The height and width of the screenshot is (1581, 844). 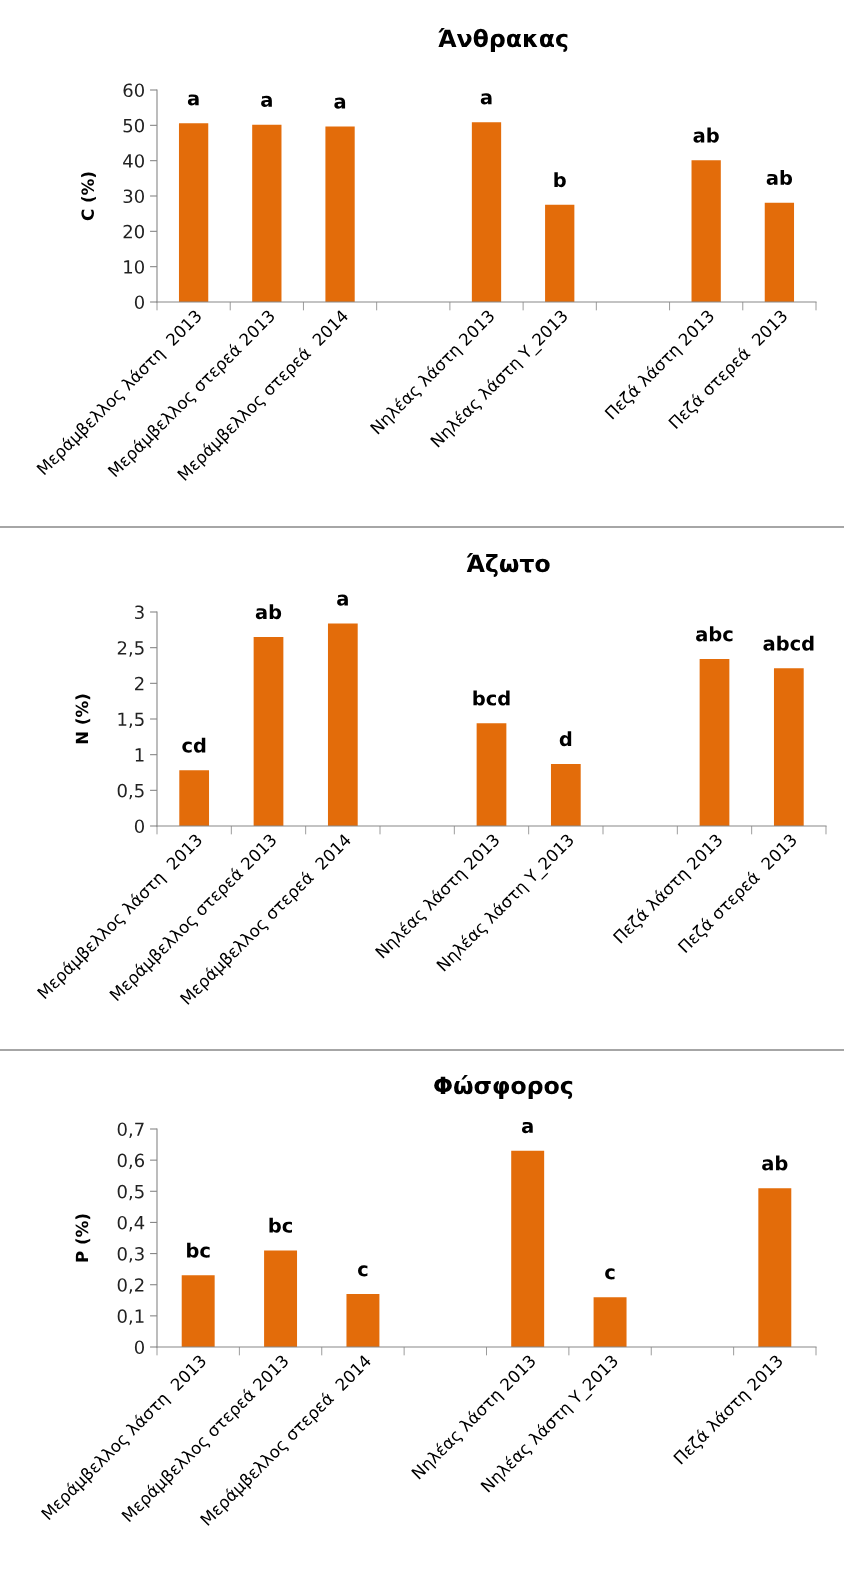 What do you see at coordinates (130, 649) in the screenshot?
I see `y-tick-label: 2,5` at bounding box center [130, 649].